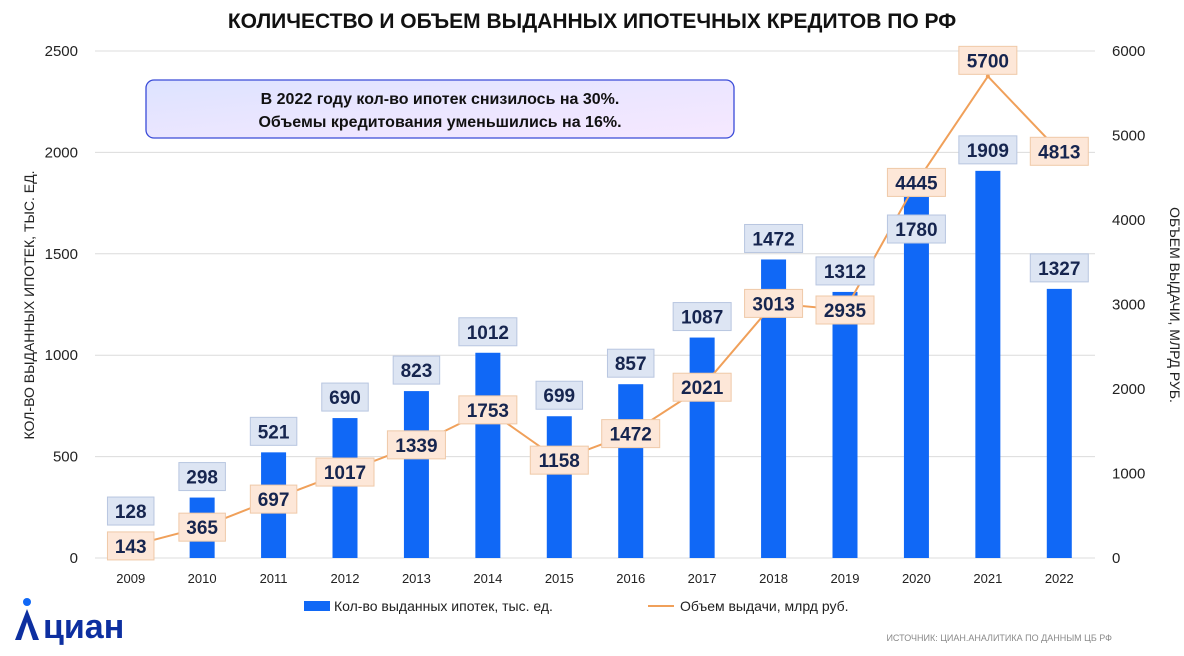 This screenshot has height=656, width=1184. I want to click on right-tick-label: 3000, so click(1128, 305).